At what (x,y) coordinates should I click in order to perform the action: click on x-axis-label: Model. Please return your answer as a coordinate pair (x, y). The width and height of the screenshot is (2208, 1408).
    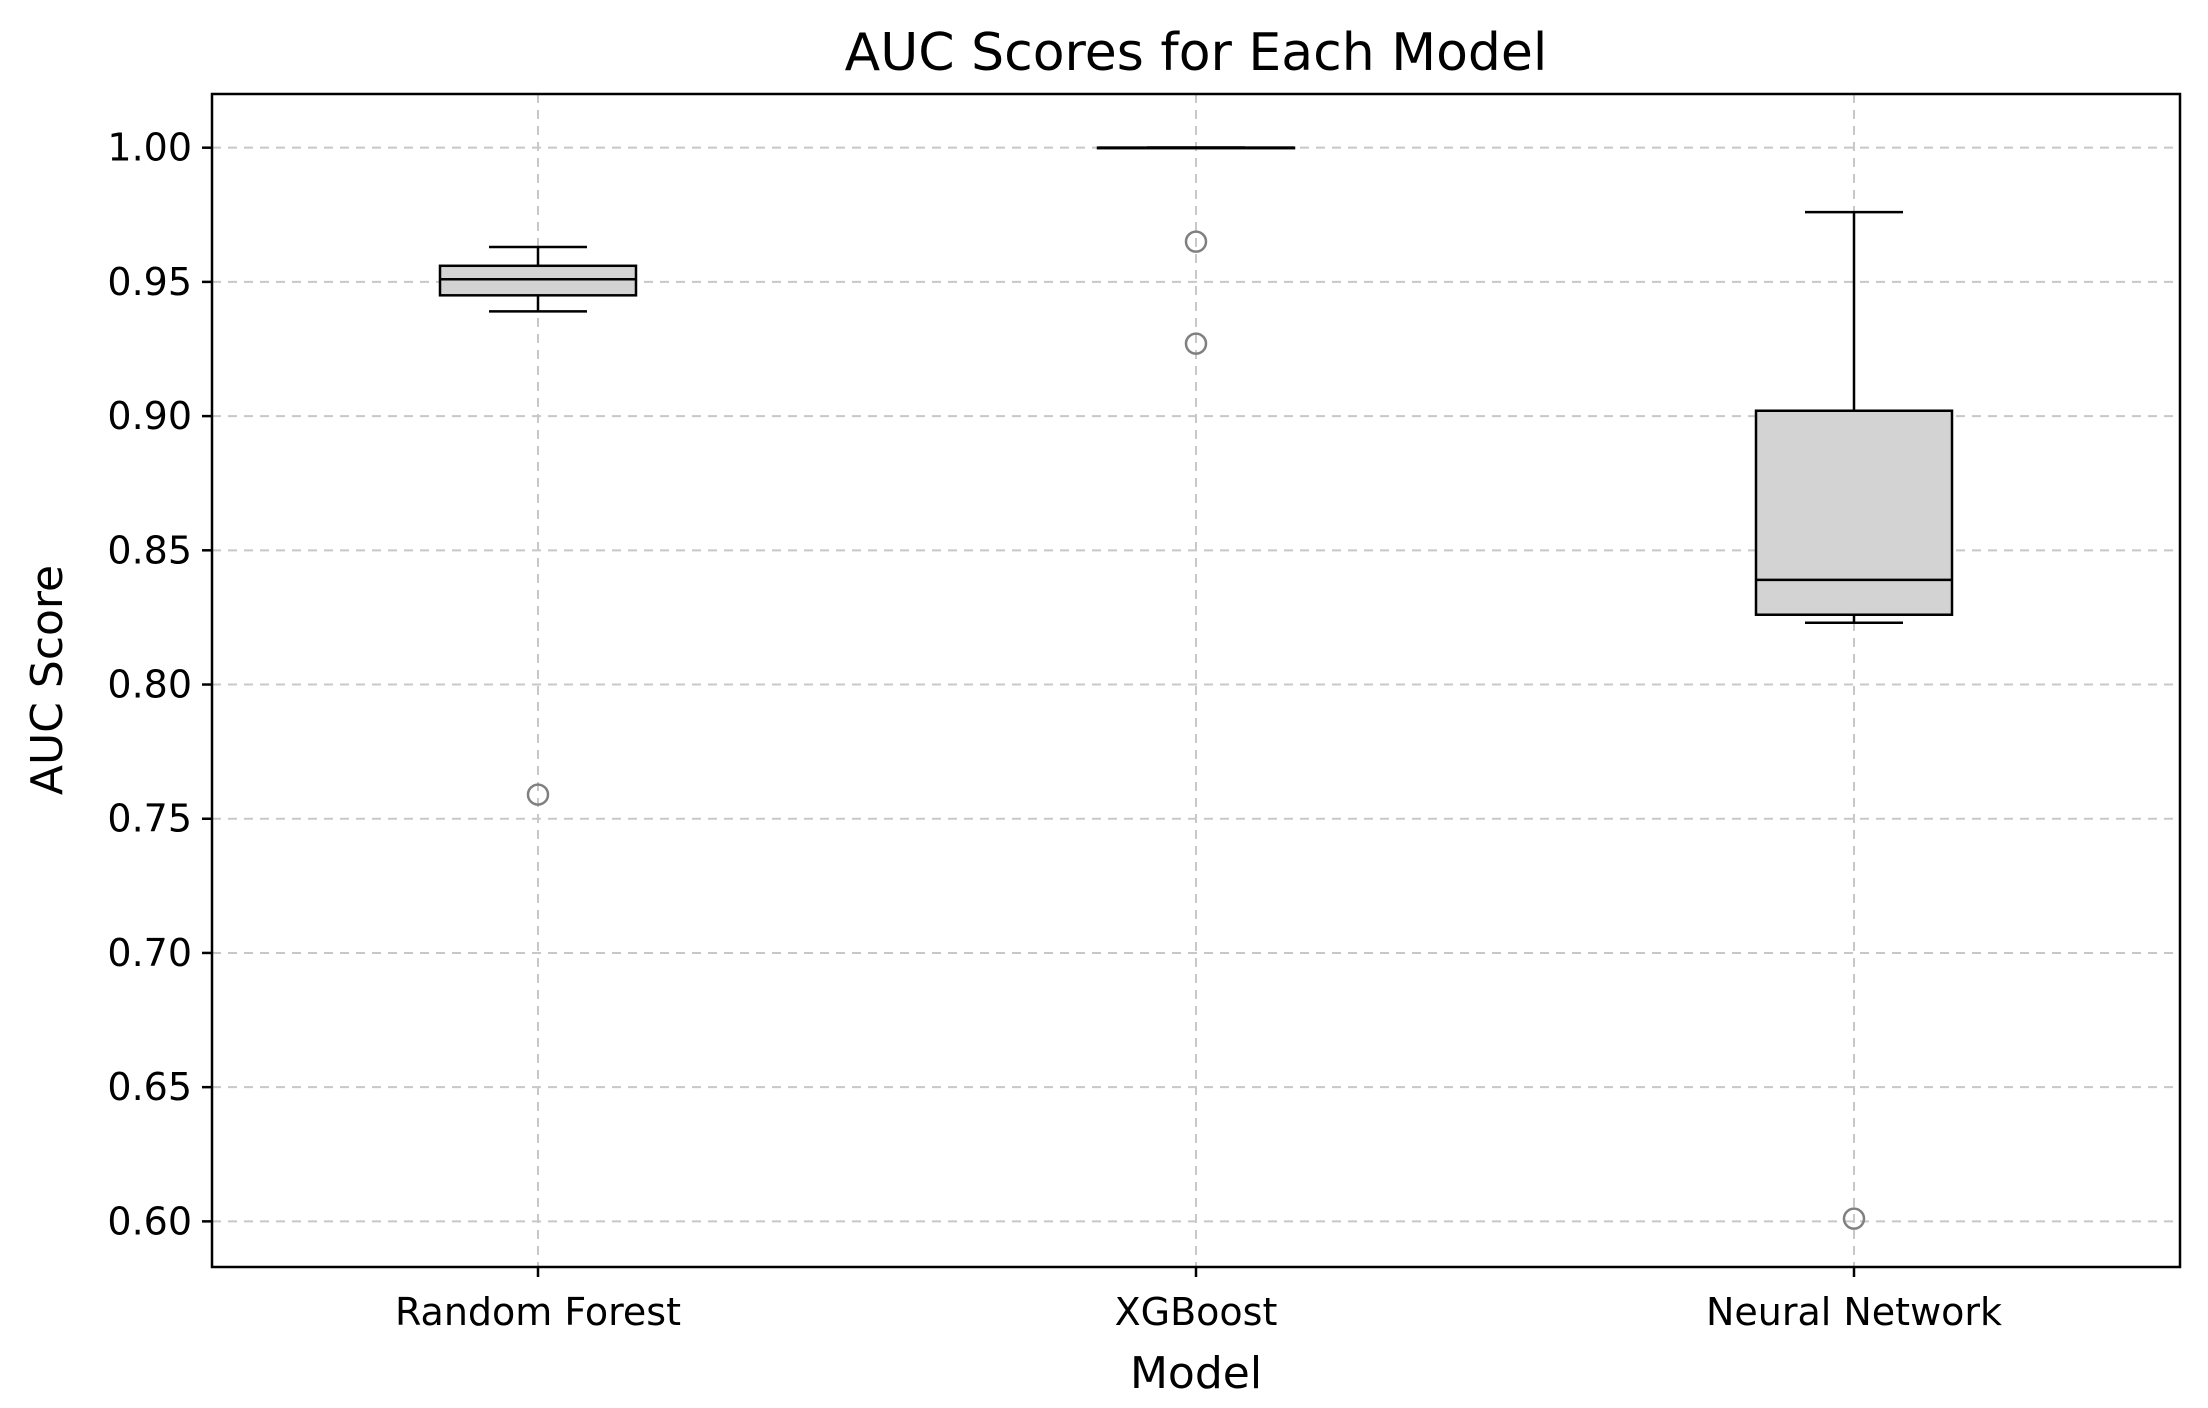
    Looking at the image, I should click on (1196, 1373).